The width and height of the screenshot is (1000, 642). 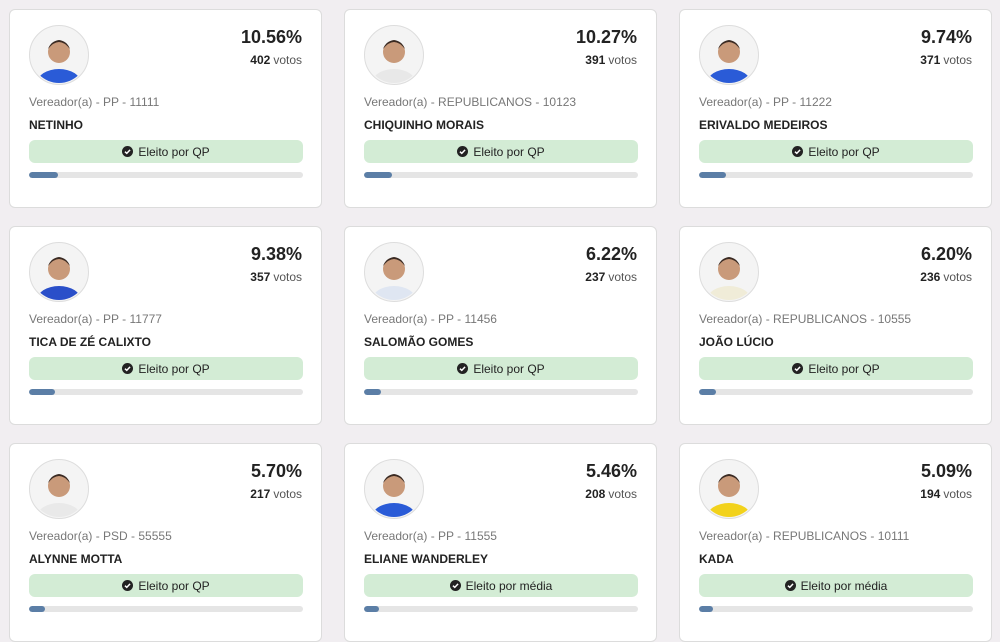 What do you see at coordinates (424, 125) in the screenshot?
I see `candidate-name: CHIQUINHO MORAIS` at bounding box center [424, 125].